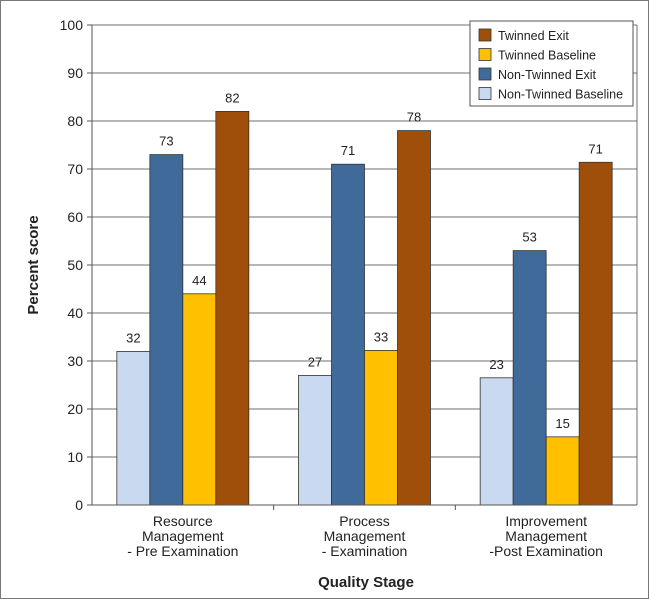 The width and height of the screenshot is (649, 604). I want to click on x-tick-label: Resource, so click(183, 521).